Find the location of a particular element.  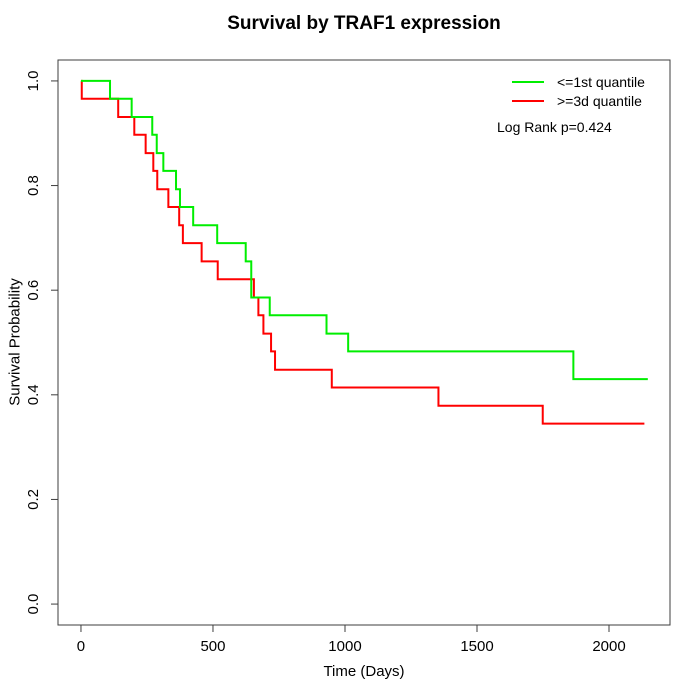

legend-label-ge-3d-quantile: >=3d quantile is located at coordinates (599, 100).